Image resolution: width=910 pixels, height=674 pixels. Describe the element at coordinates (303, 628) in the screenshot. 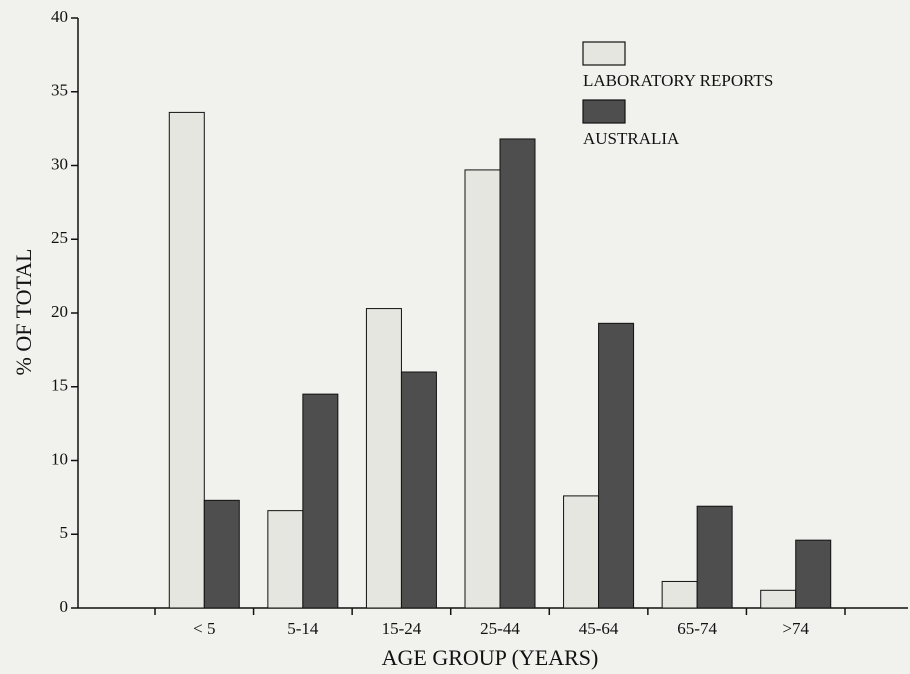

I see `x-tick-label: 5-14` at that location.